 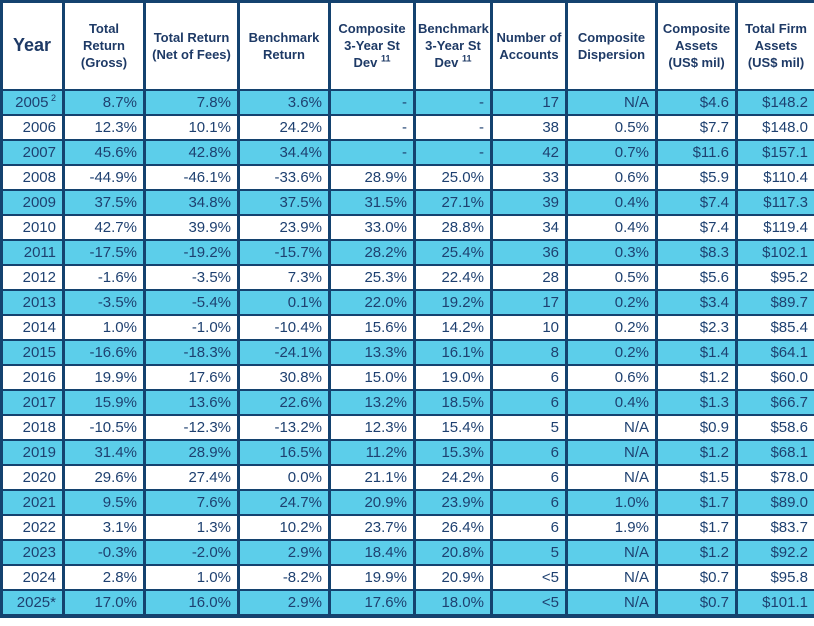 I want to click on cell-composite-assets: $5.9, so click(x=696, y=177).